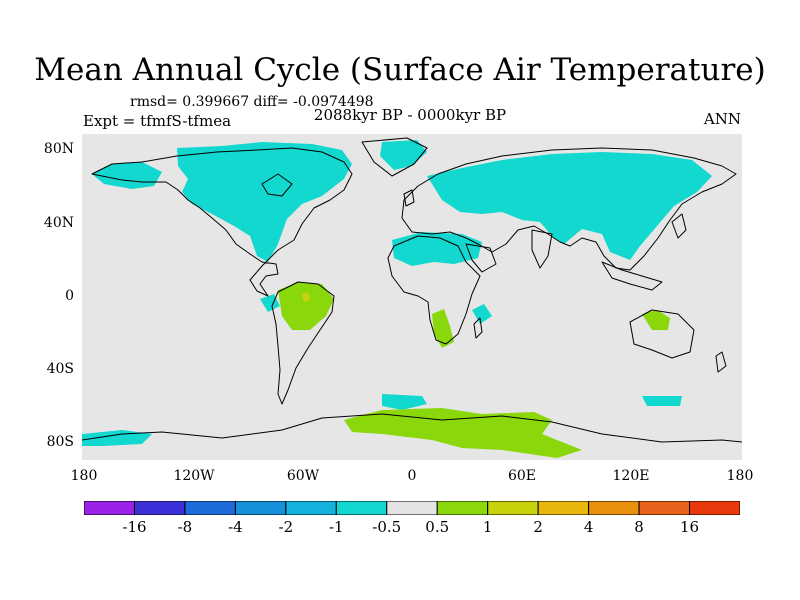 The height and width of the screenshot is (600, 800). What do you see at coordinates (306, 306) in the screenshot?
I see `anomaly-green-amazon` at bounding box center [306, 306].